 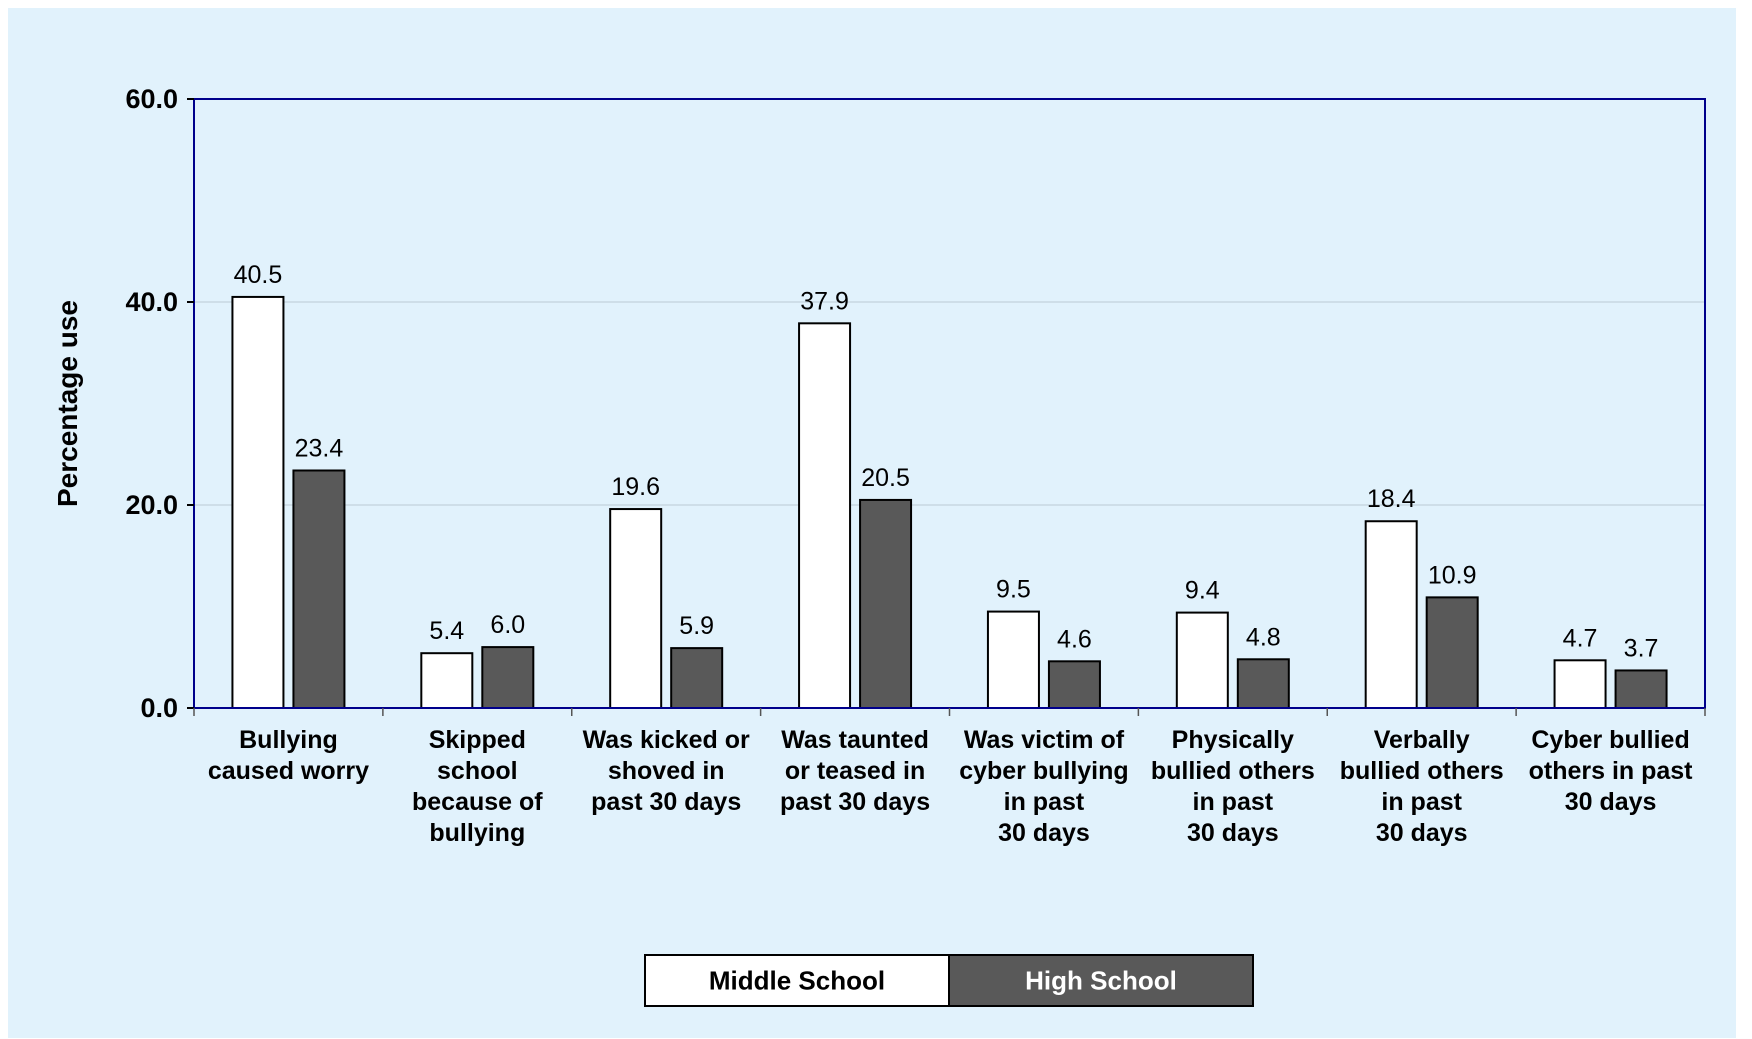 I want to click on data-label: 9.5, so click(x=1013, y=590).